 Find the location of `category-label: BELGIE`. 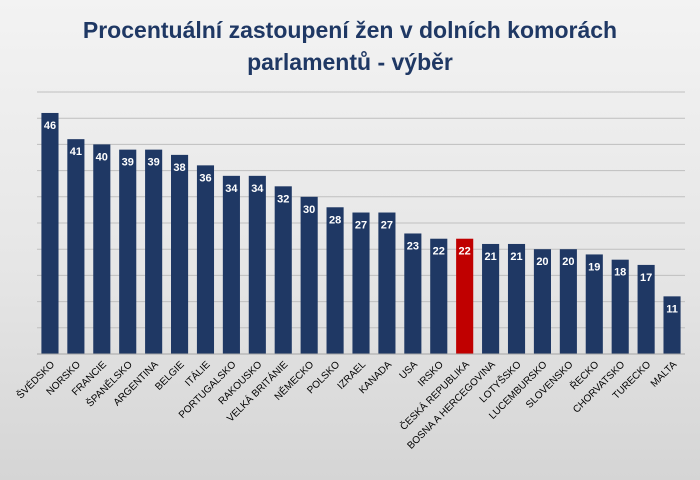

category-label: BELGIE is located at coordinates (170, 376).